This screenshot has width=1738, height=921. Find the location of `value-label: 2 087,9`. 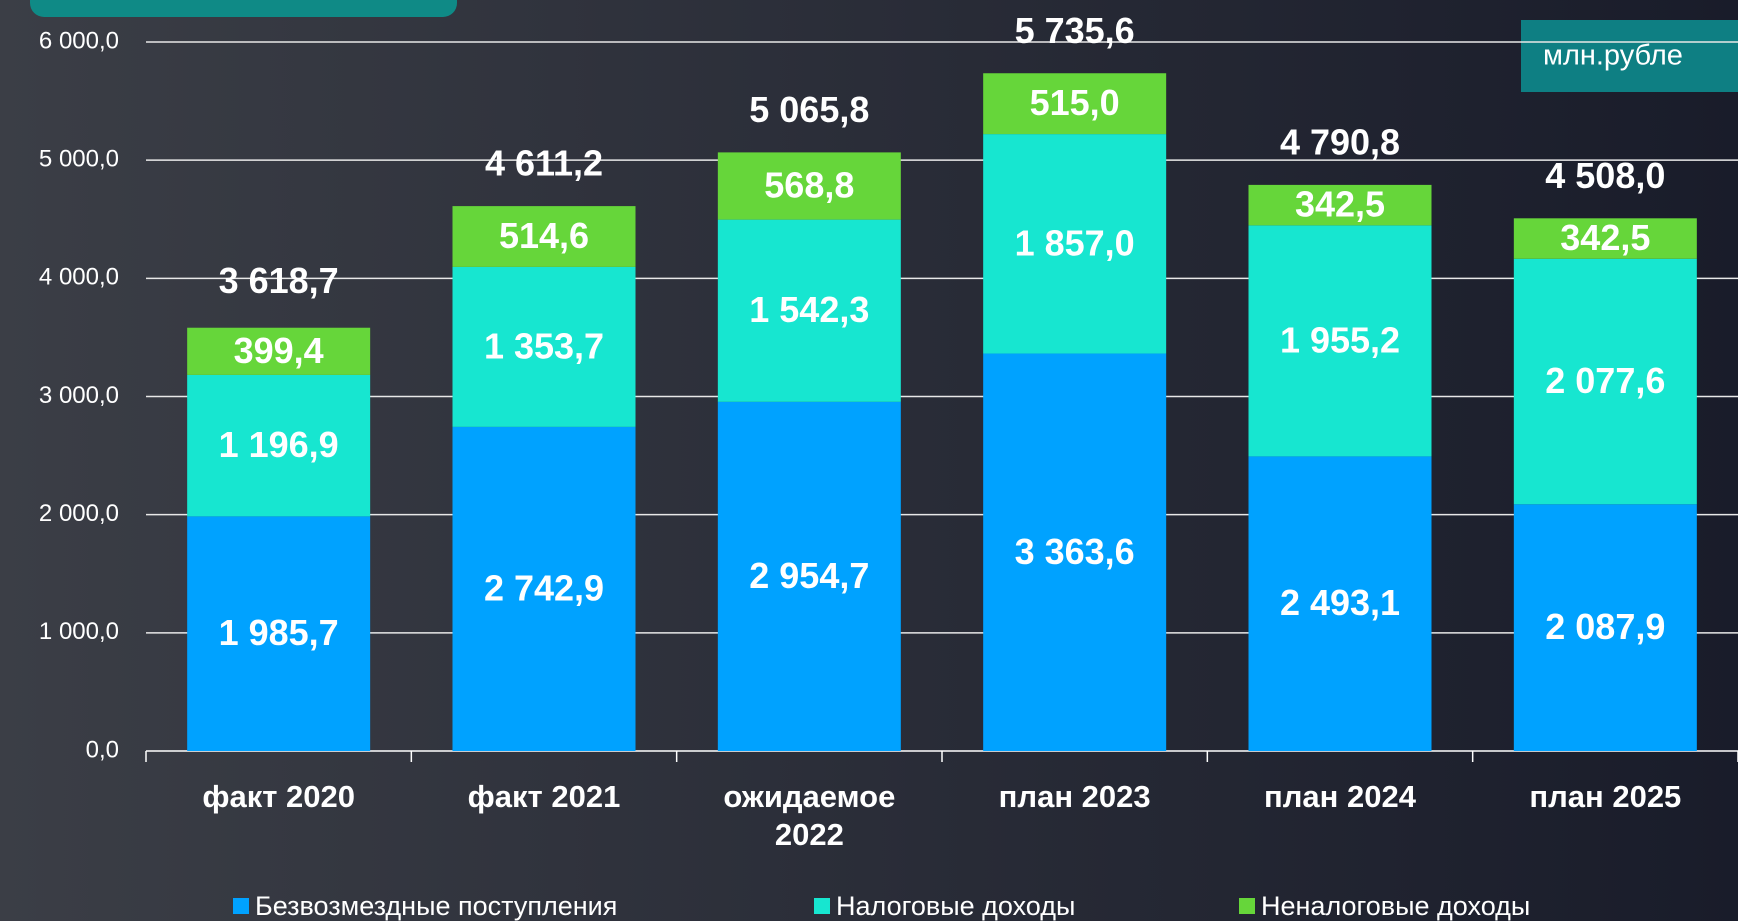

value-label: 2 087,9 is located at coordinates (1605, 626).